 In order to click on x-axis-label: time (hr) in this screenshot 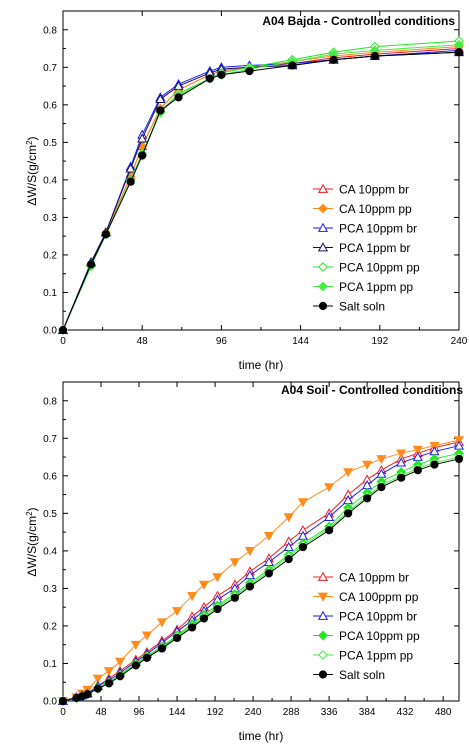, I will do `click(261, 365)`.